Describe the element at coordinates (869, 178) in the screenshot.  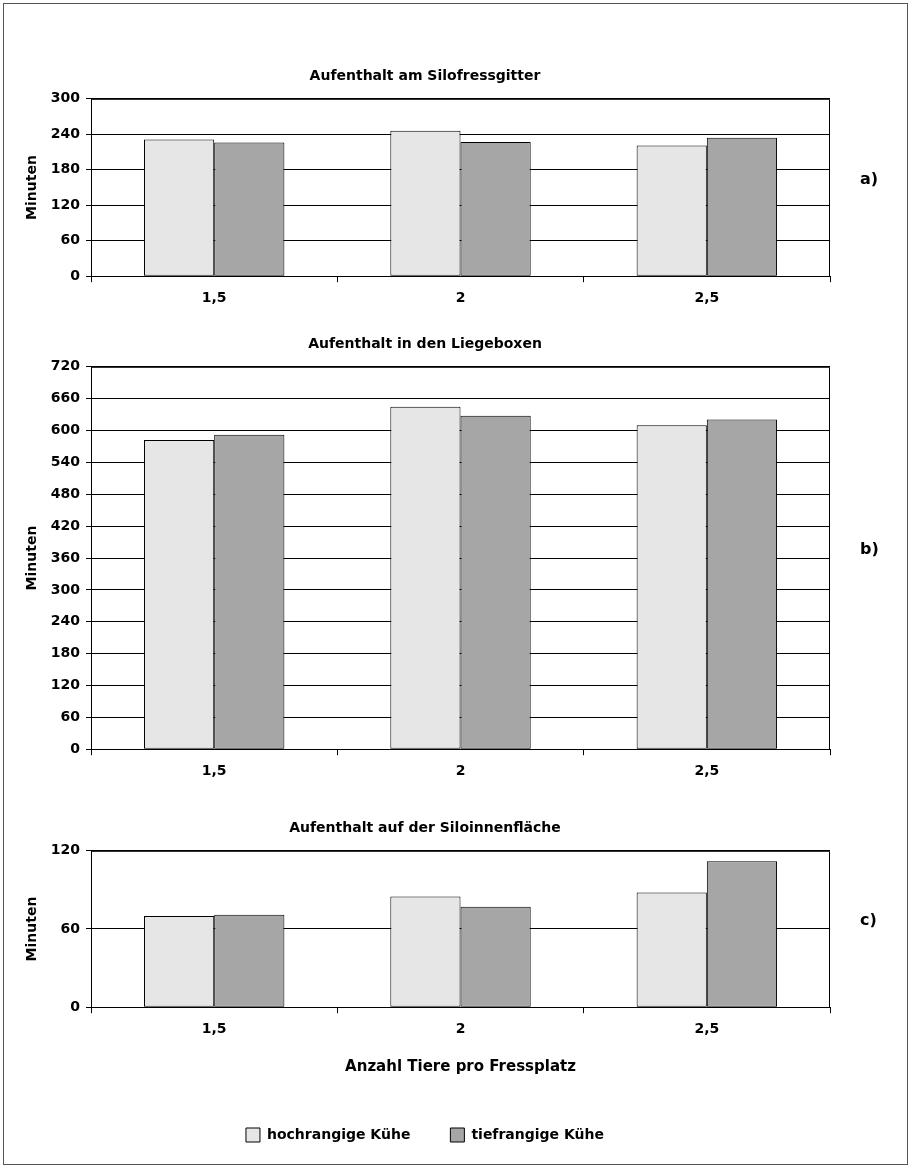
I see `text: a)` at that location.